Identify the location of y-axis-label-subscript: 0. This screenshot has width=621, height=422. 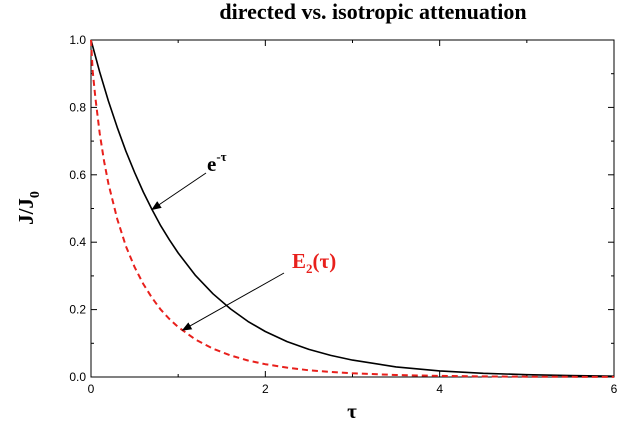
(35, 194).